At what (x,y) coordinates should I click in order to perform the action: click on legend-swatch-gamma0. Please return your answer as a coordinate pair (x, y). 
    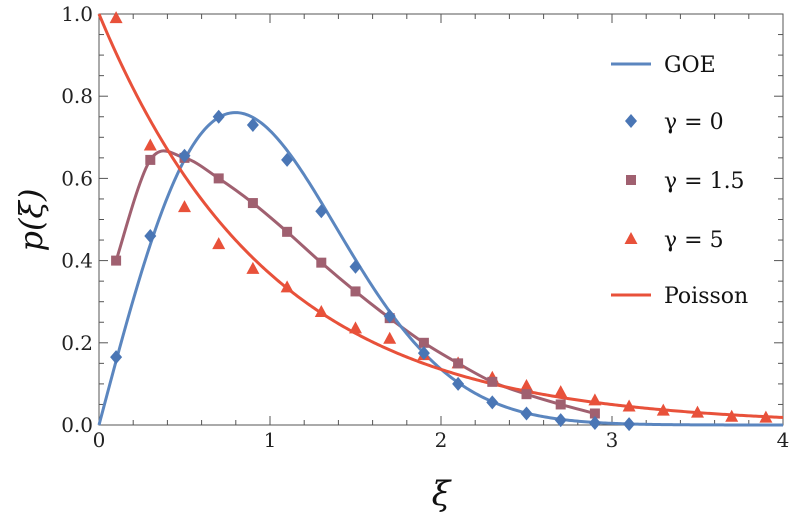
    Looking at the image, I should click on (631, 121).